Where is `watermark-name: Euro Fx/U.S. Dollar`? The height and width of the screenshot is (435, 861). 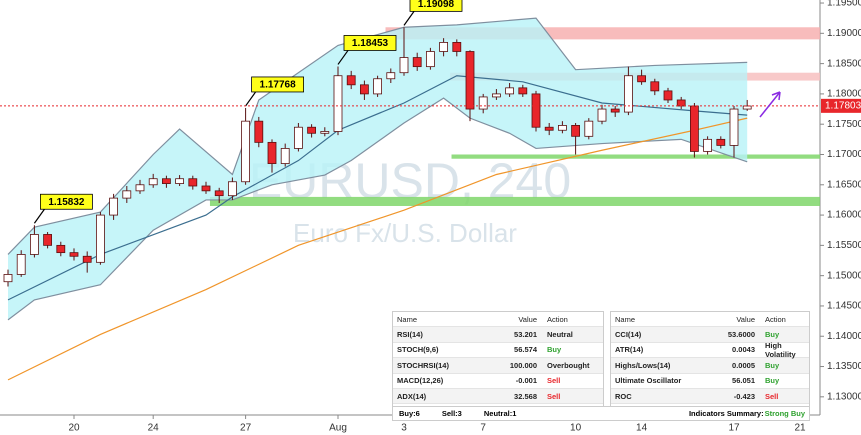 watermark-name: Euro Fx/U.S. Dollar is located at coordinates (405, 233).